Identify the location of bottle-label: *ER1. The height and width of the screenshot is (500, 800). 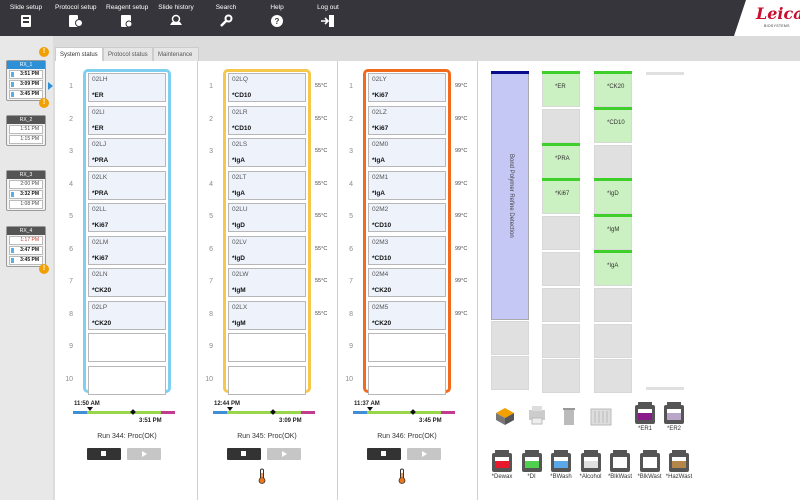
(644, 429).